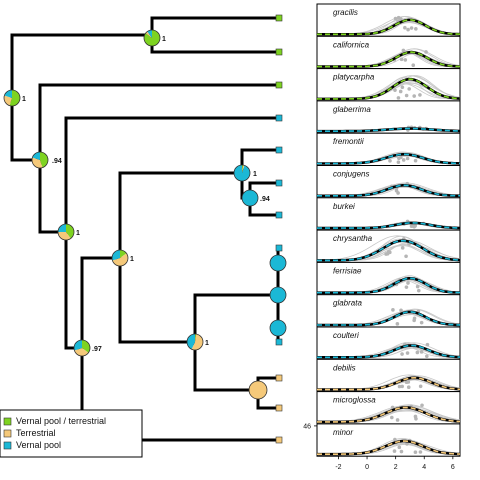 The width and height of the screenshot is (480, 480). I want to click on trait-panel: fremontii, so click(388, 149).